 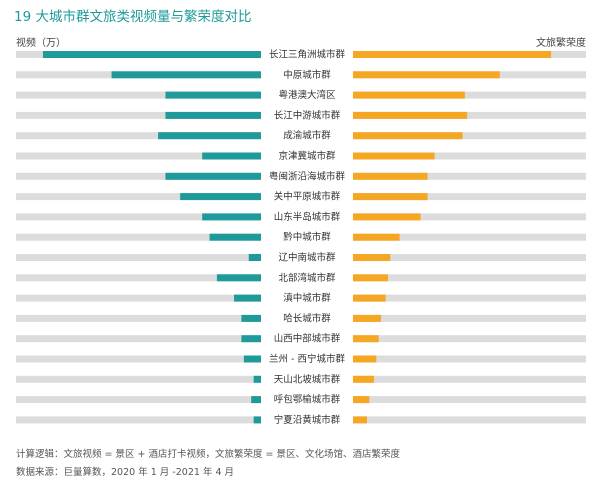 I want to click on left-axis-label: 视频（万）, so click(x=41, y=42).